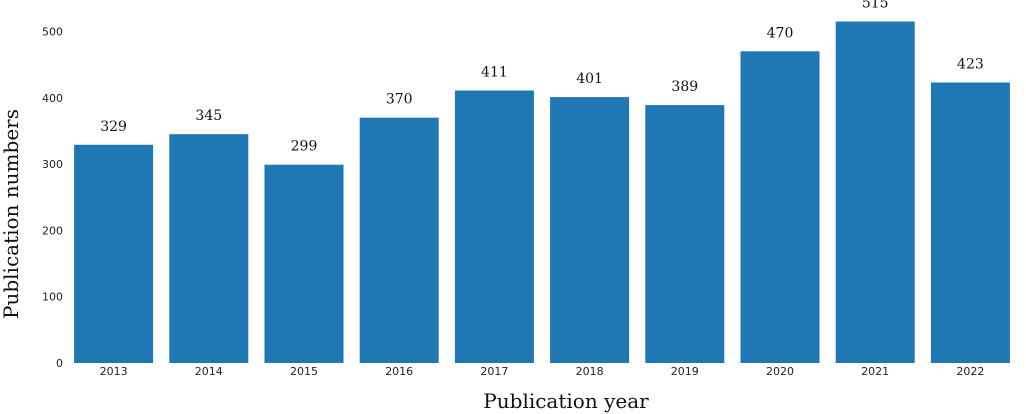 The image size is (1026, 414). What do you see at coordinates (59, 363) in the screenshot?
I see `y-tick-label-0: 0` at bounding box center [59, 363].